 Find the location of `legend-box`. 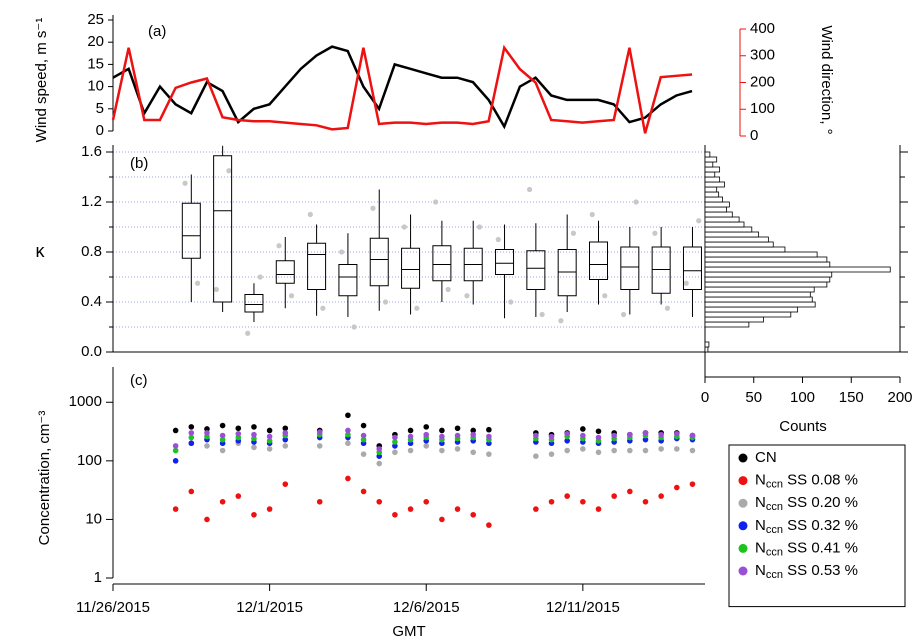

legend-box is located at coordinates (817, 526).